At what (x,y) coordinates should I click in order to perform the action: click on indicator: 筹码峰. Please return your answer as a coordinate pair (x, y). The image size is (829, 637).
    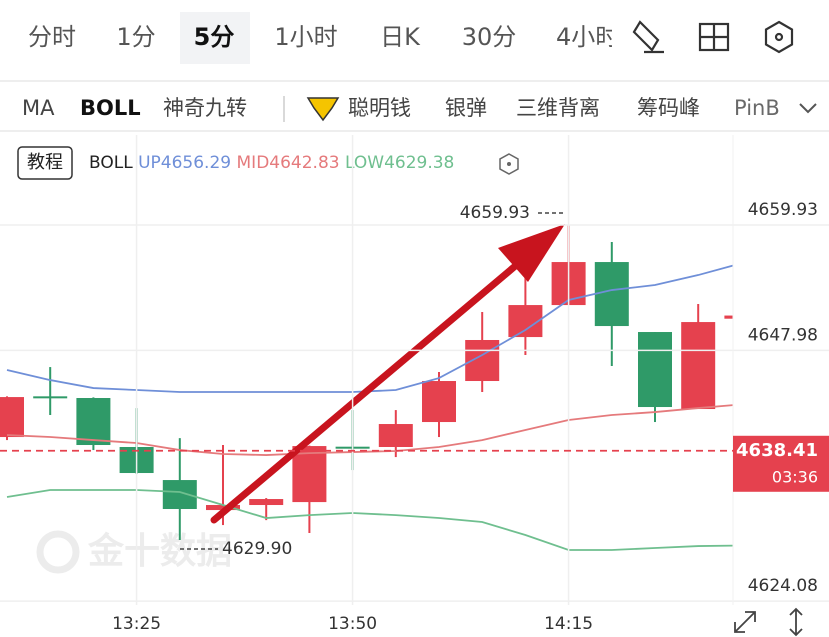
    Looking at the image, I should click on (668, 108).